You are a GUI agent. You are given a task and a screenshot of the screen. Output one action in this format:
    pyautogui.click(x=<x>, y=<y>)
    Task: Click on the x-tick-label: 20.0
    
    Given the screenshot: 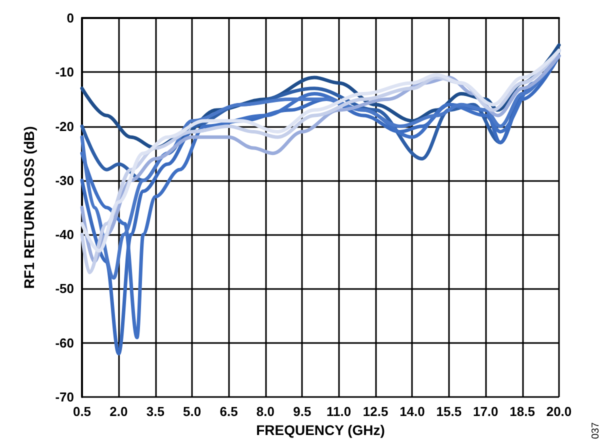 What is the action you would take?
    pyautogui.click(x=559, y=411)
    